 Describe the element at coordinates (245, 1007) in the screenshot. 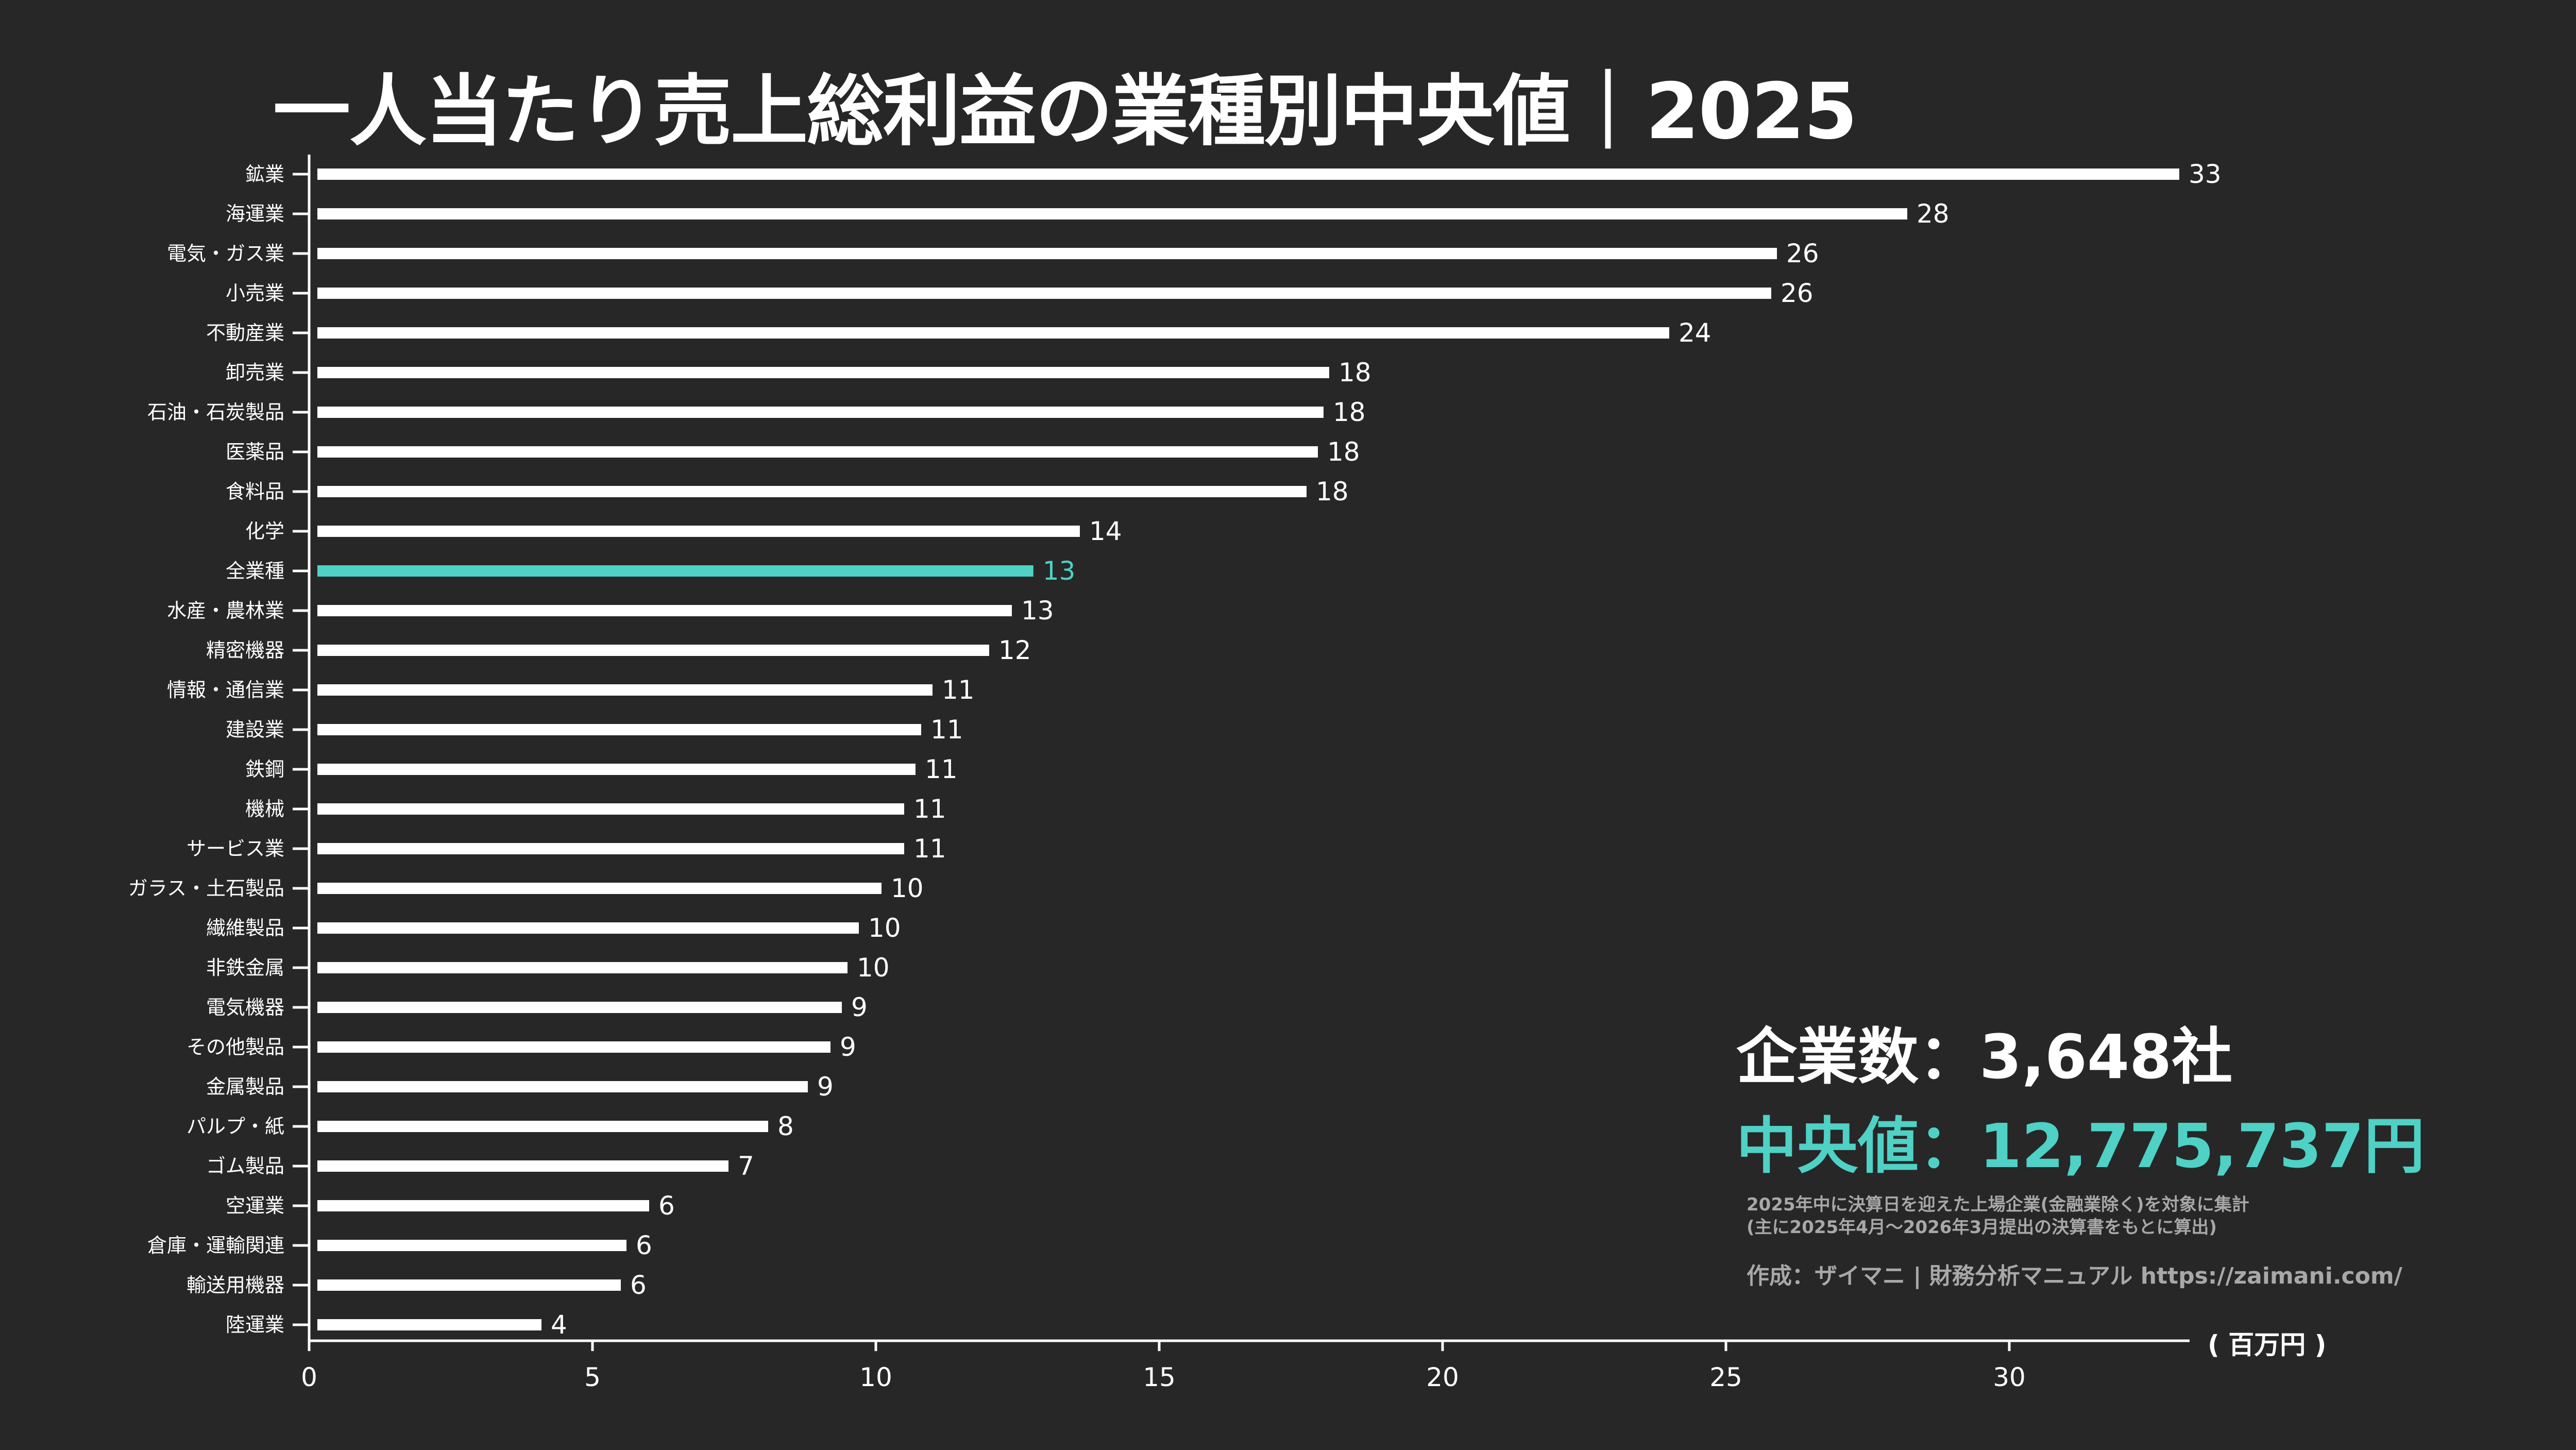

I see `category-label: 電気機器` at that location.